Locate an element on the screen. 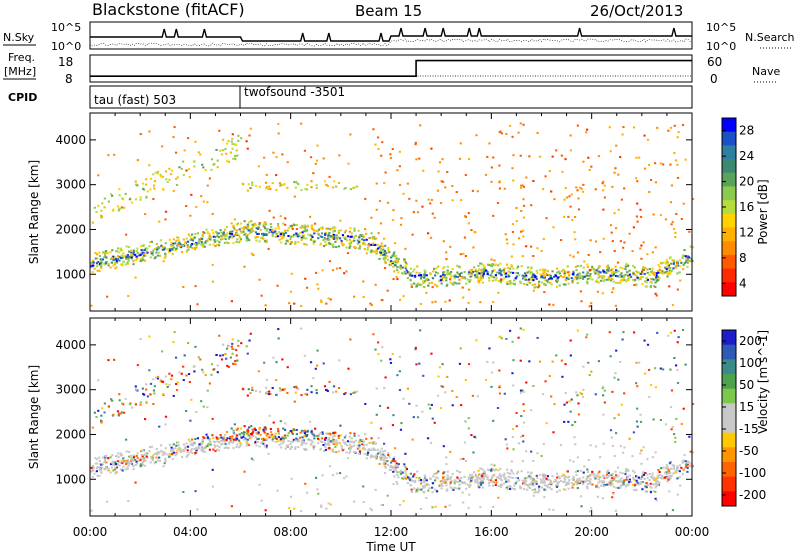 Image resolution: width=800 pixels, height=554 pixels. nave-tick-bottom: 0 is located at coordinates (714, 79).